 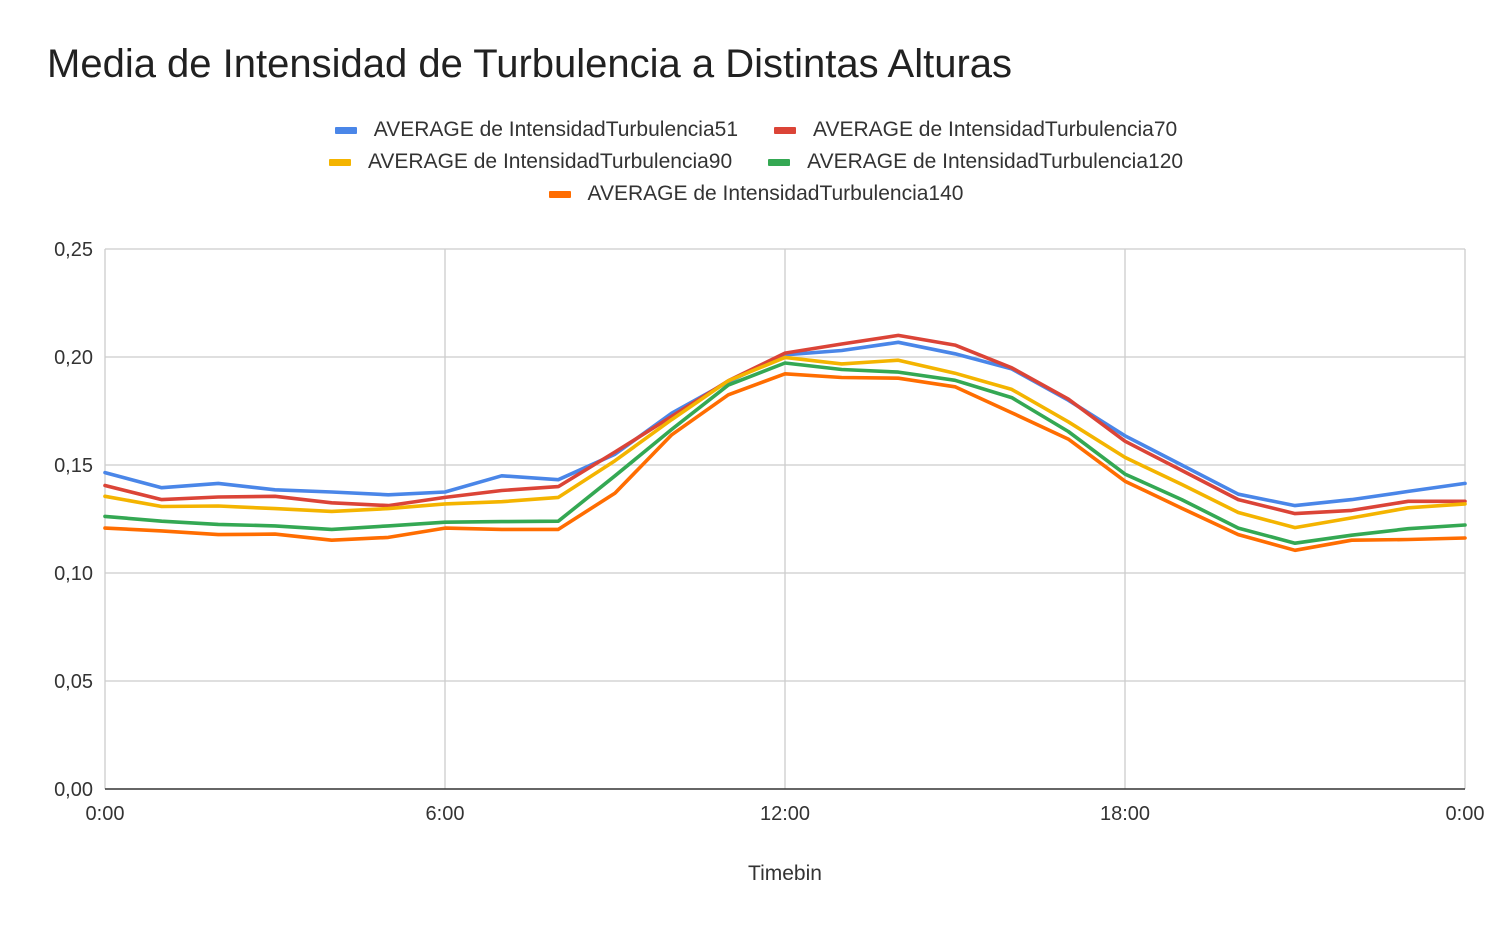 I want to click on legend-item-140: AVERAGE de IntensidadTurbulencia140, so click(x=756, y=194).